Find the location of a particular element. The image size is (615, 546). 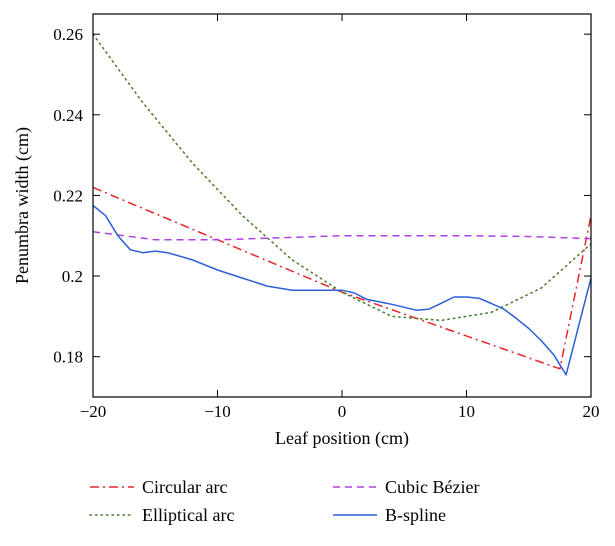

y-tick-label: 0.22 is located at coordinates (68, 195).